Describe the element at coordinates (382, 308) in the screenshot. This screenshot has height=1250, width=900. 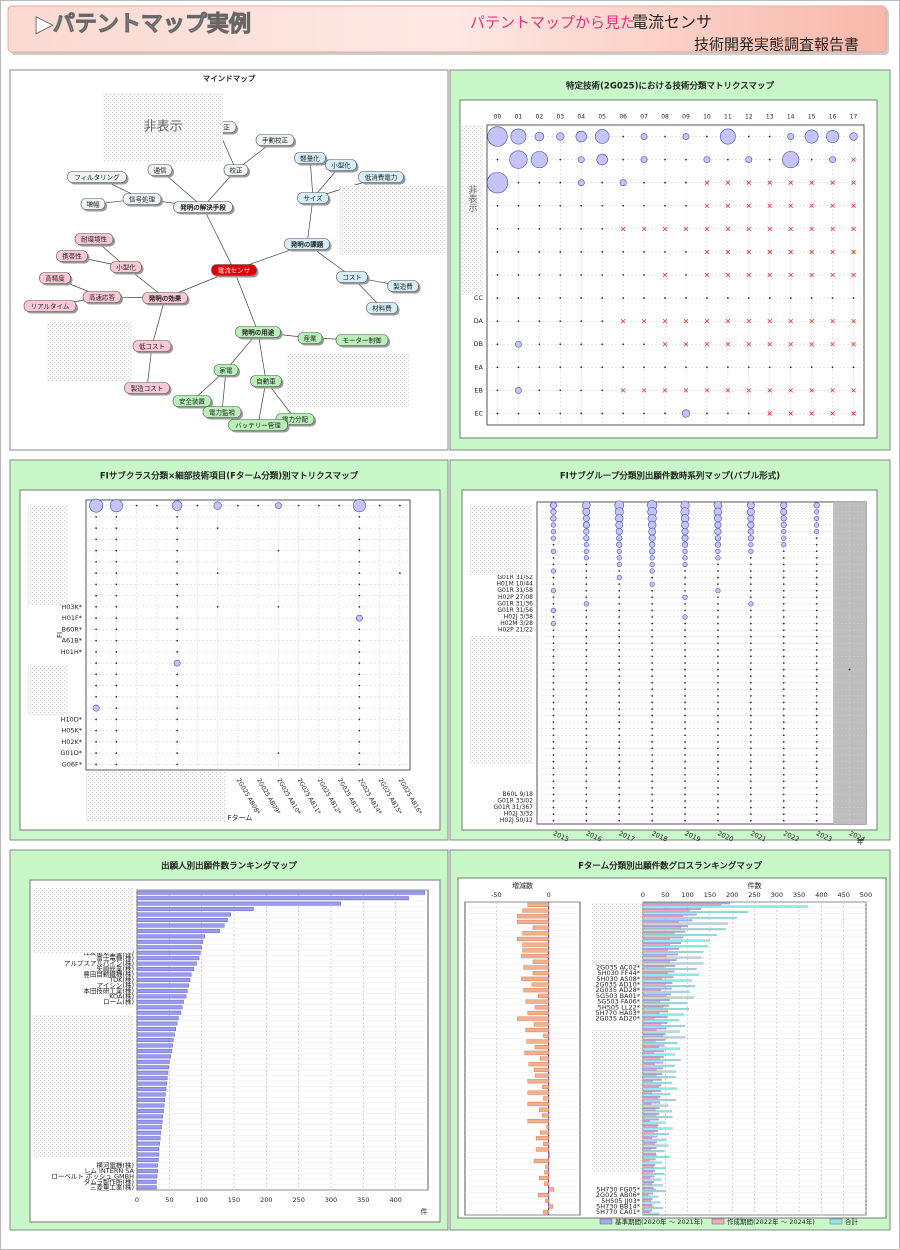
I see `mindmap-label: 材料費` at that location.